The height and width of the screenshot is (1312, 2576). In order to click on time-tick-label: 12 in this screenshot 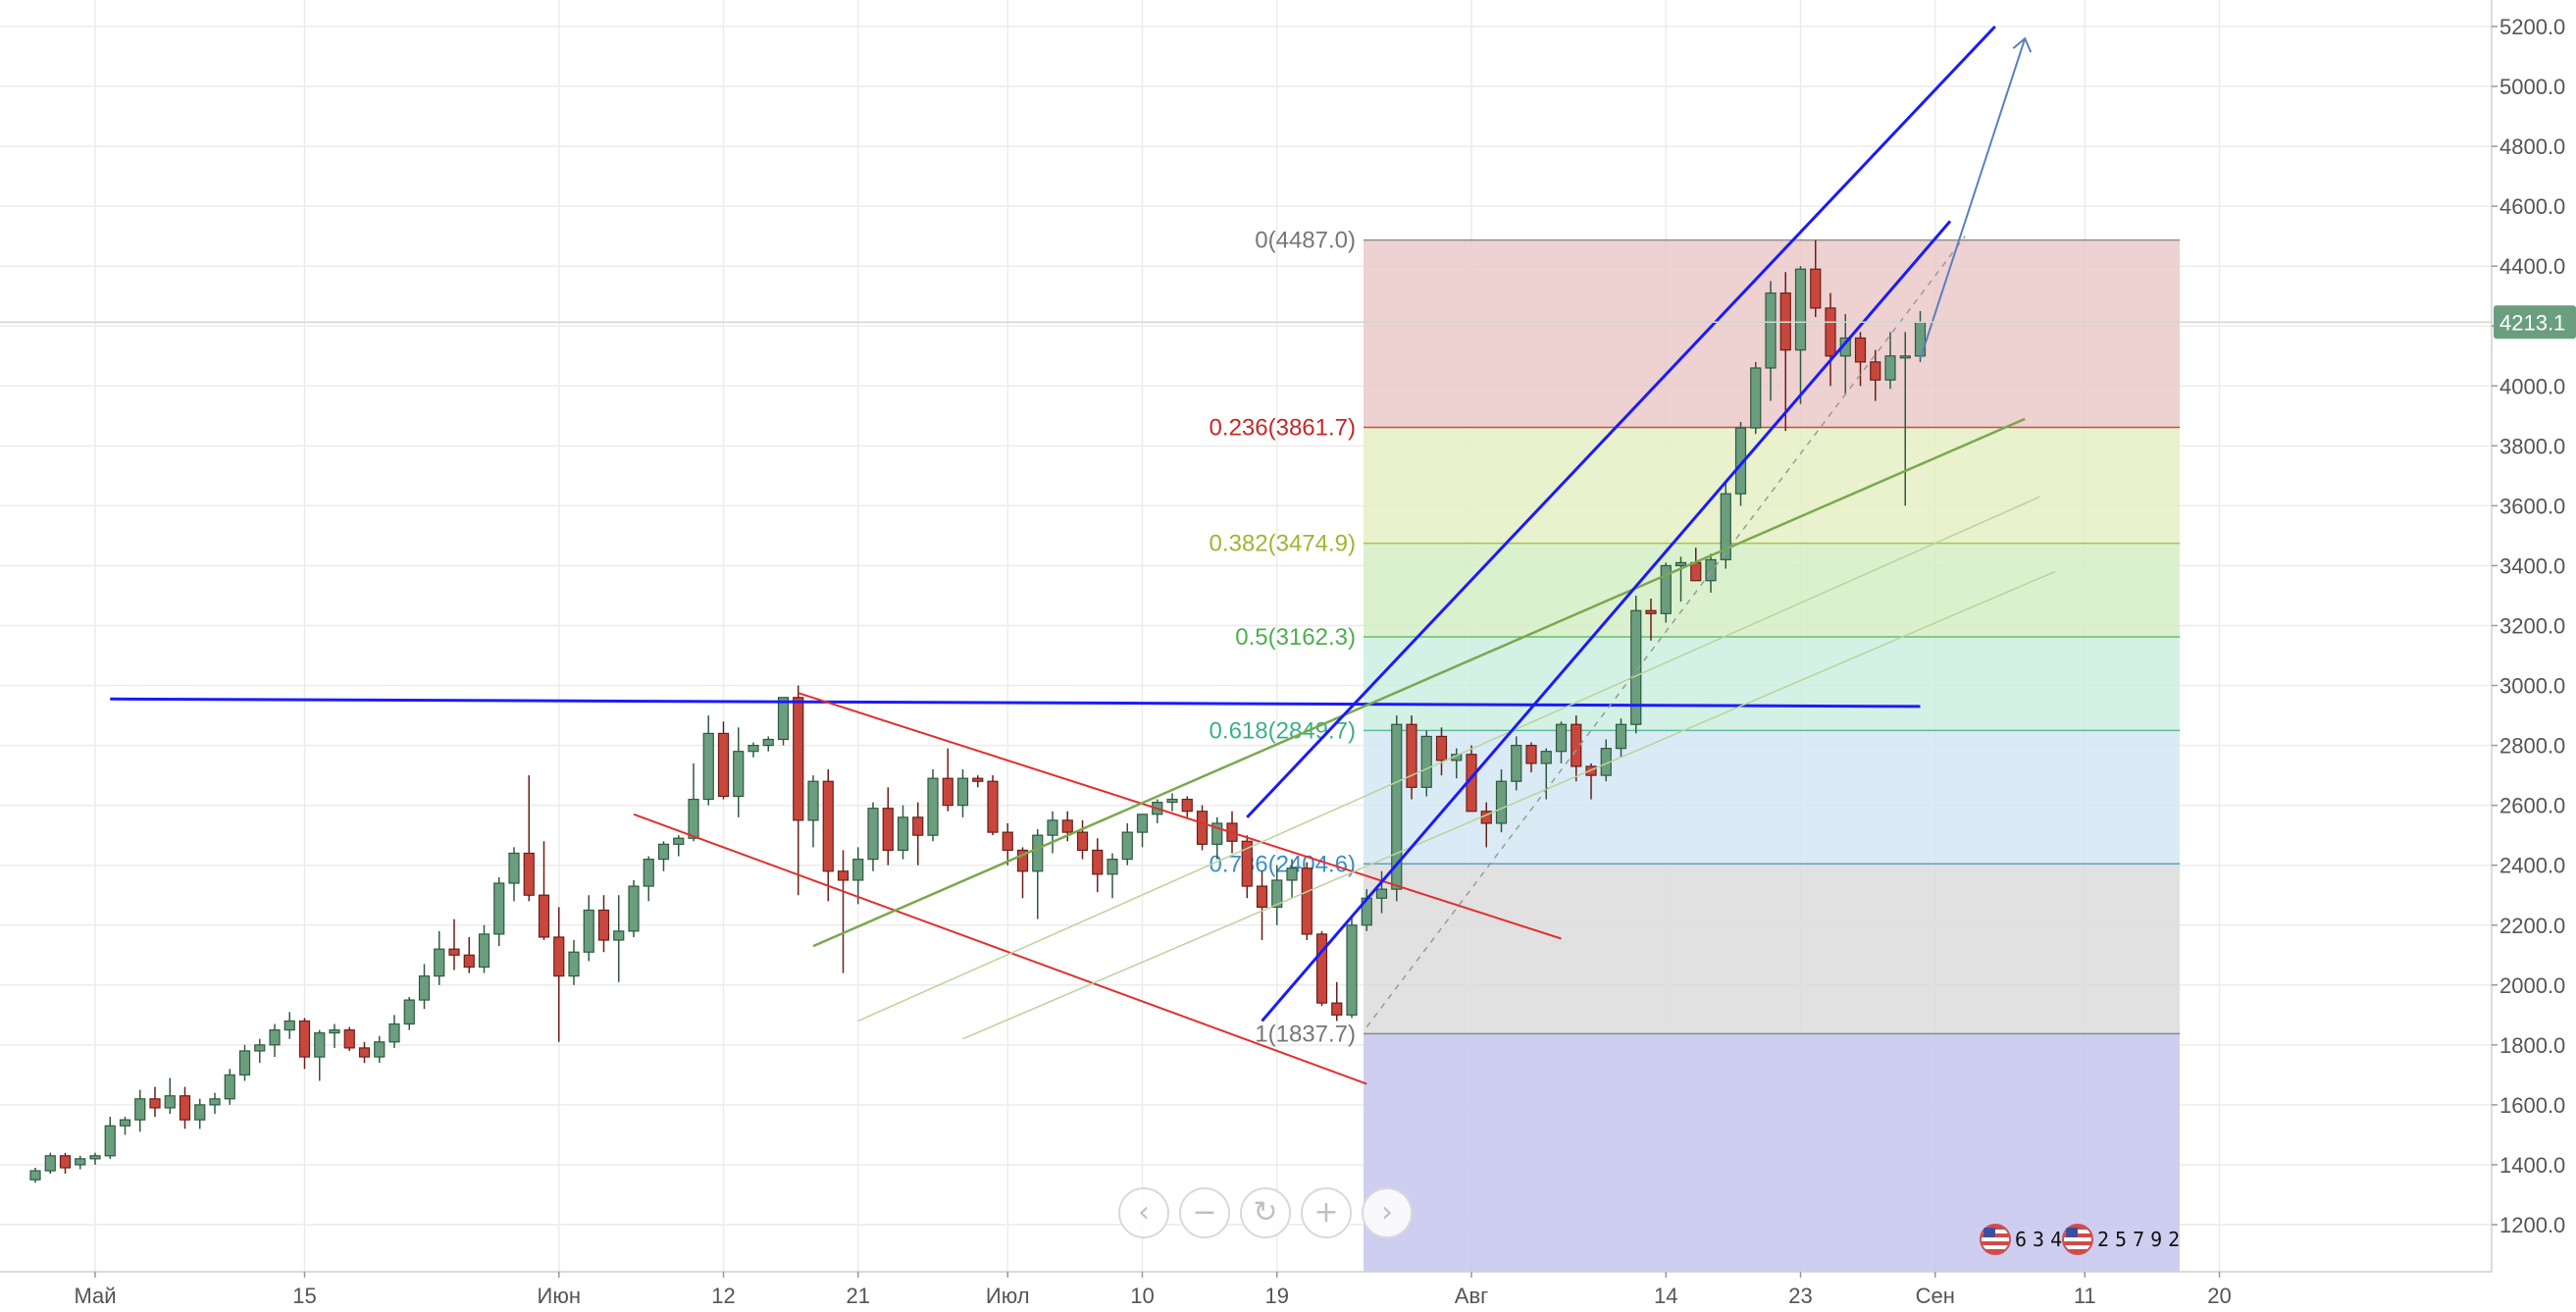, I will do `click(723, 1295)`.